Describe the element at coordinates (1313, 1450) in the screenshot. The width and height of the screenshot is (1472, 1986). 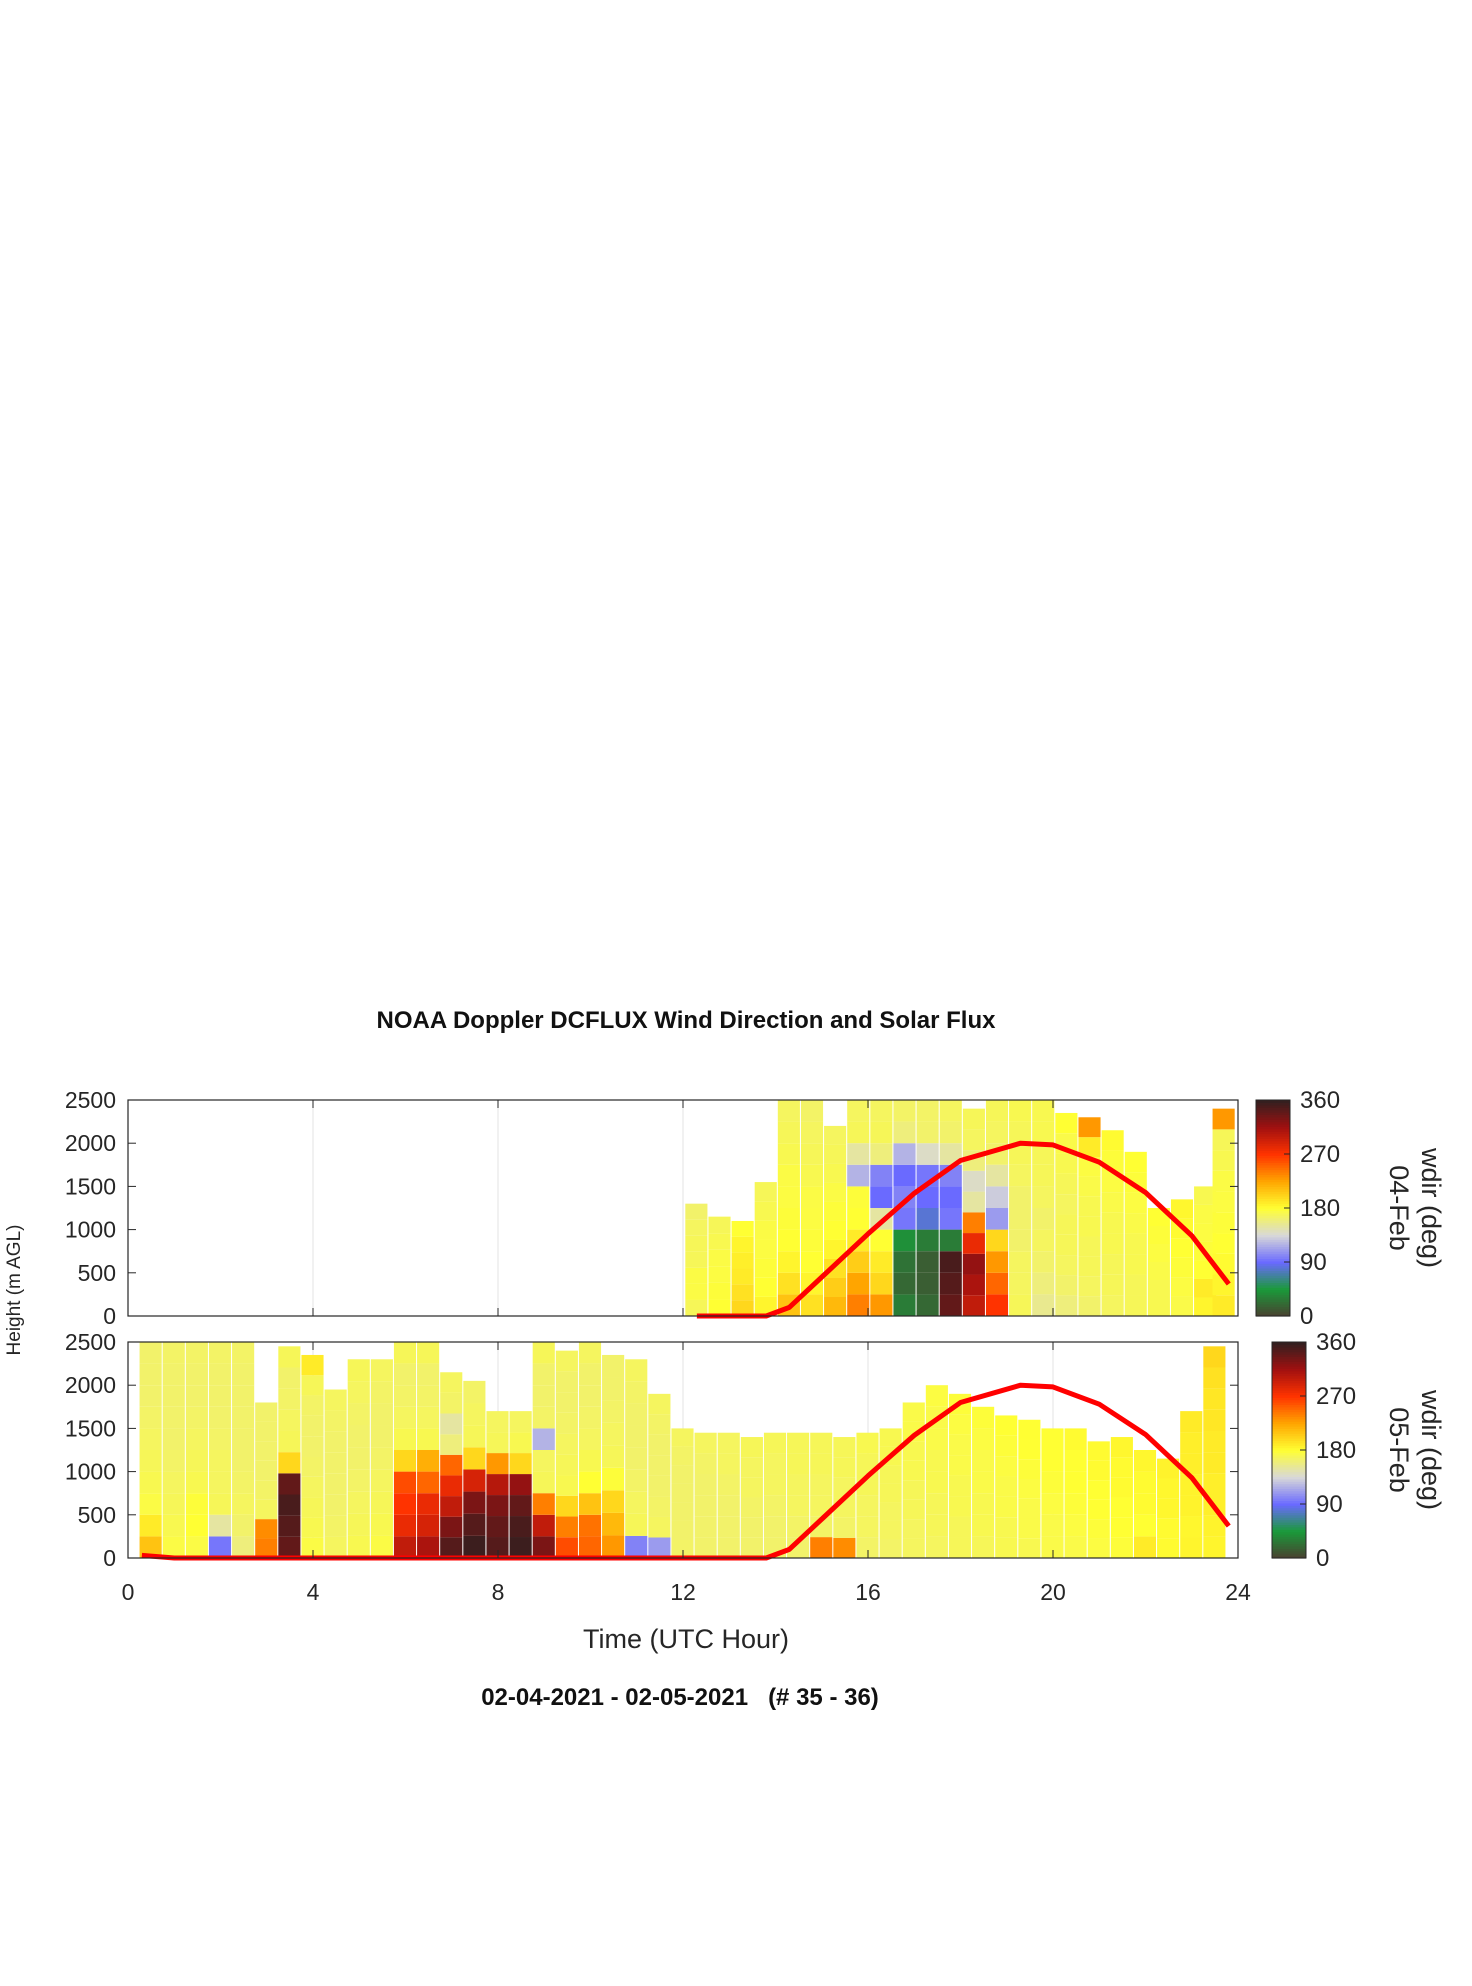
I see `colorbar: 0 90 180 270 360` at that location.